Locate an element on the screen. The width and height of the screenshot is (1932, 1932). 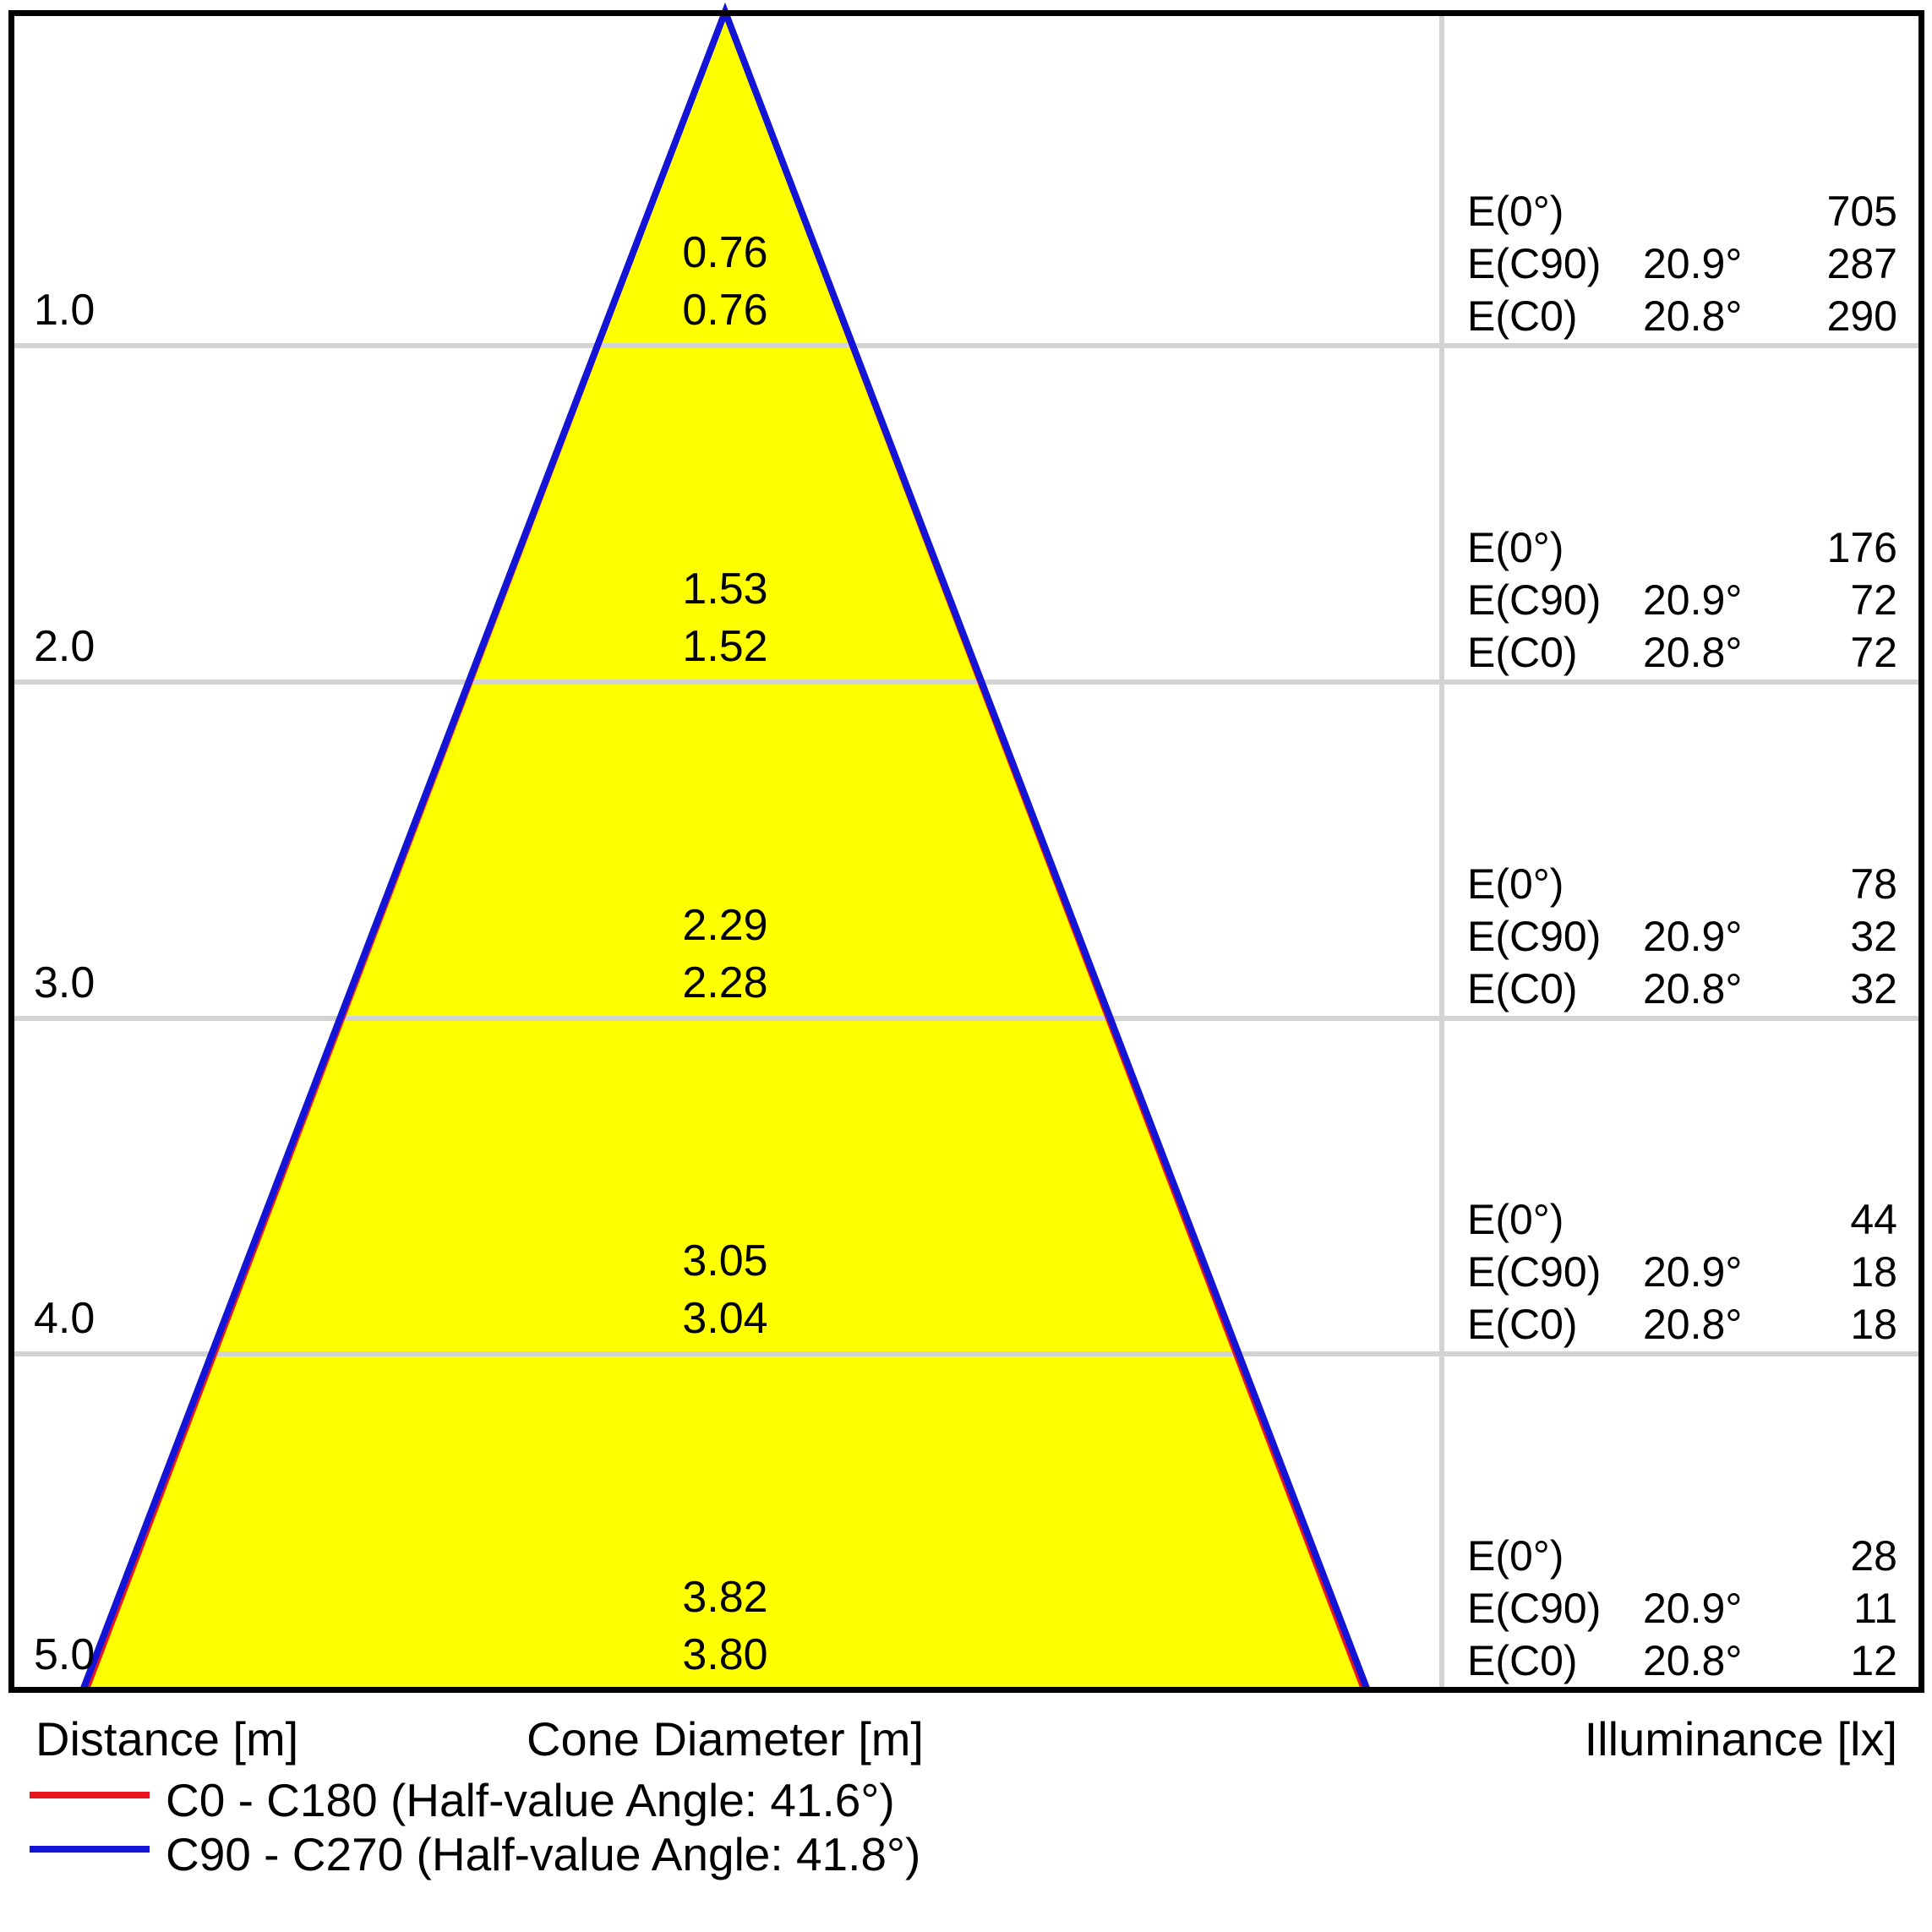
c90-c270-legend-label: C90 - C270 (Half-value Angle: 41.8°) is located at coordinates (543, 1854).